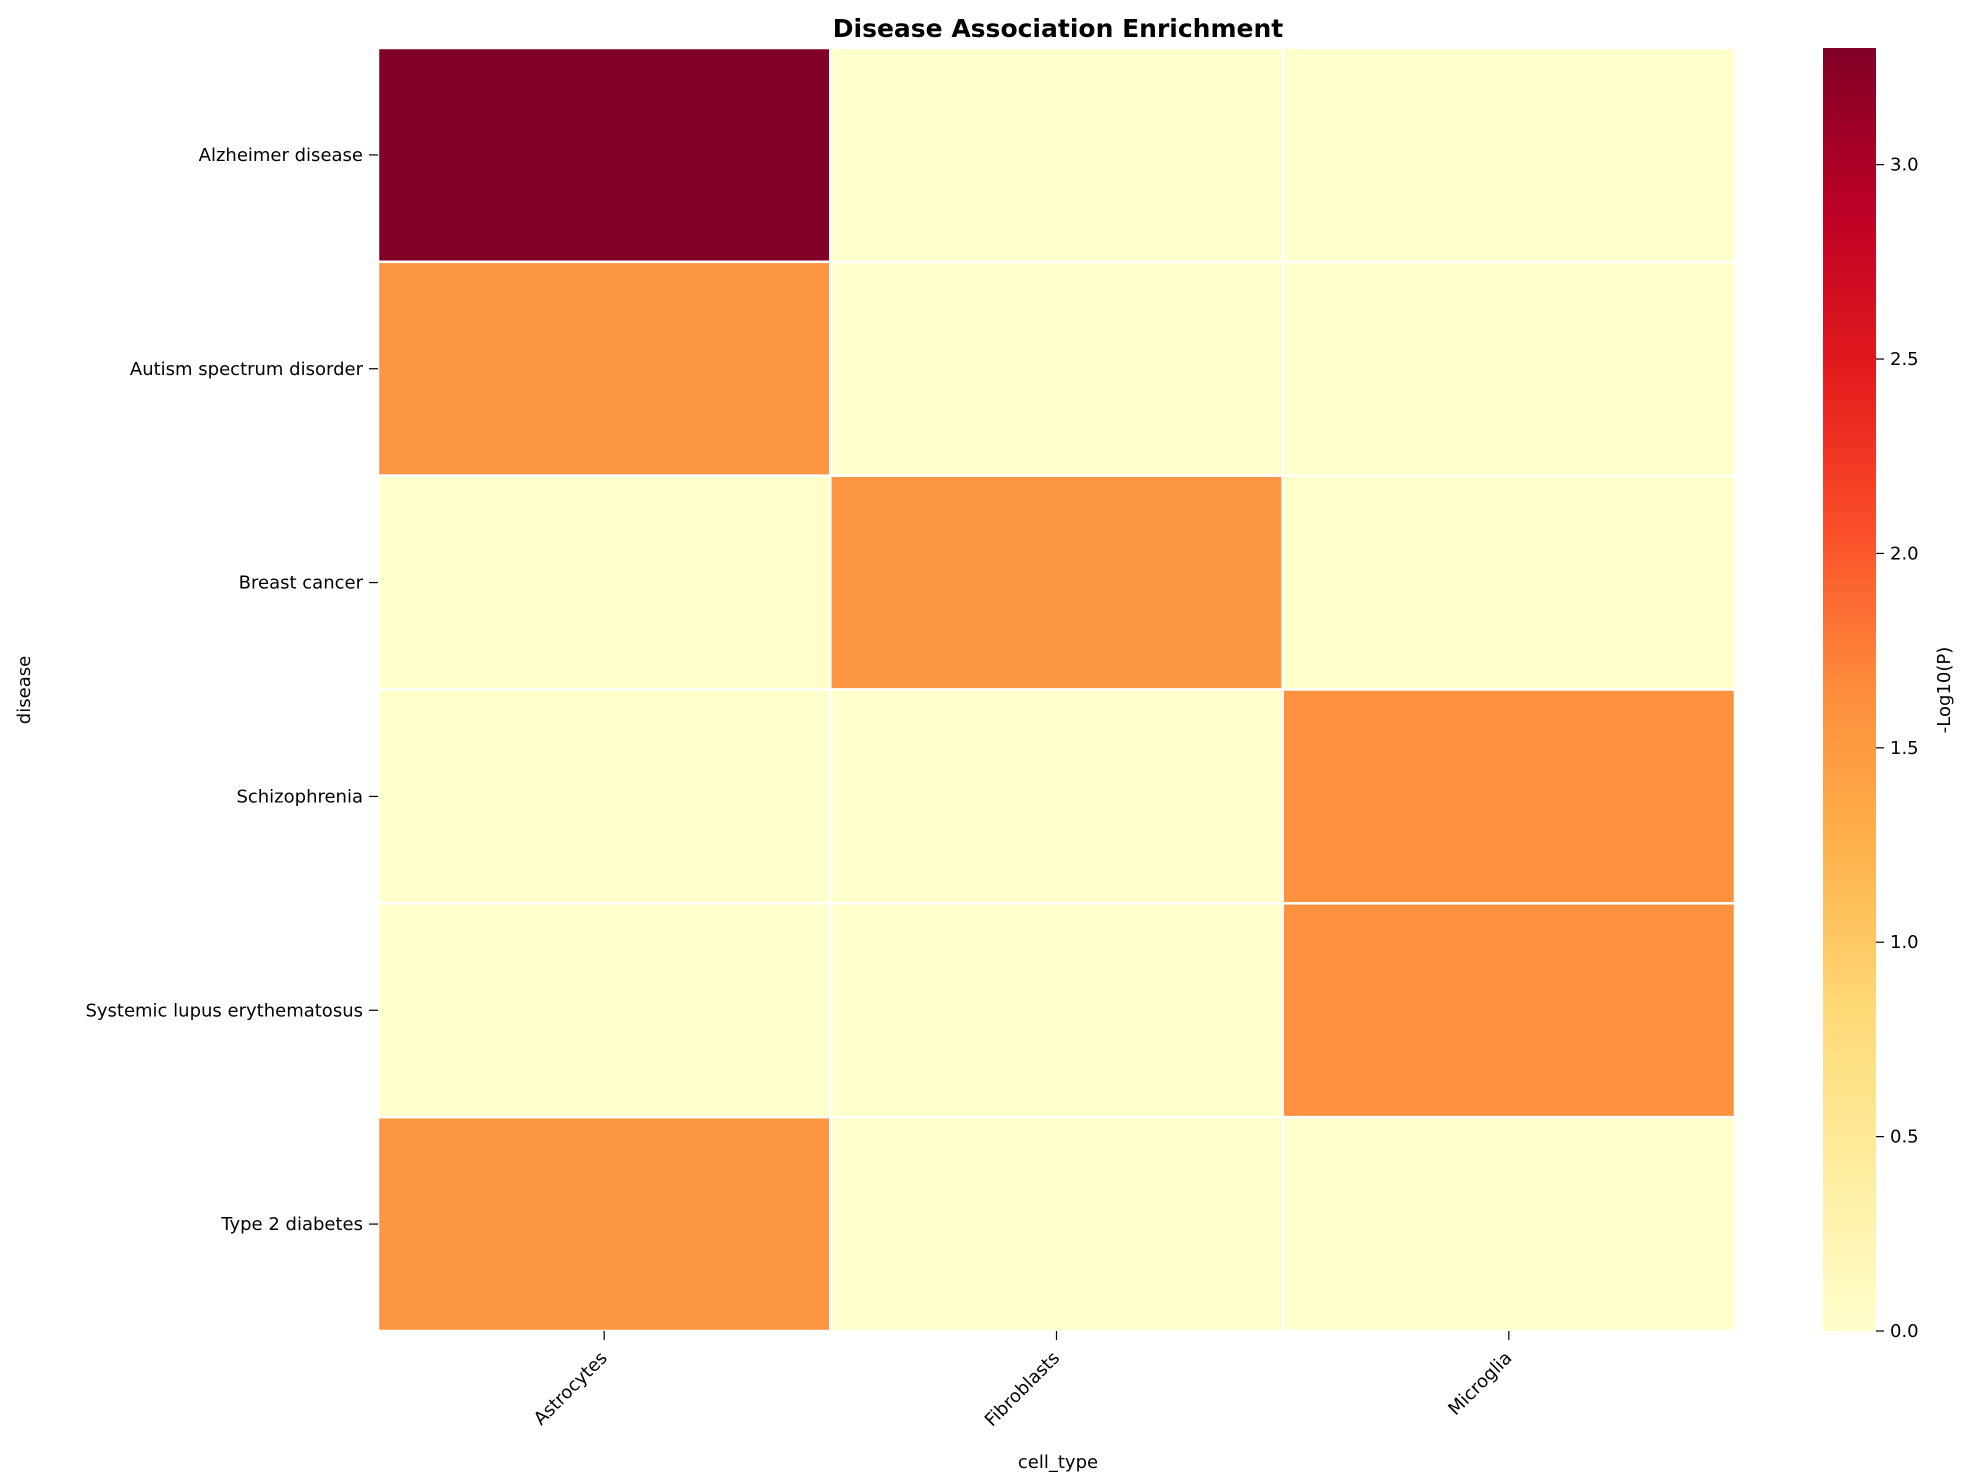  I want to click on colorbar-ticks: 0.0 0.5 1.0 1.5 2.0 2.5 3.0, so click(1897, 748).